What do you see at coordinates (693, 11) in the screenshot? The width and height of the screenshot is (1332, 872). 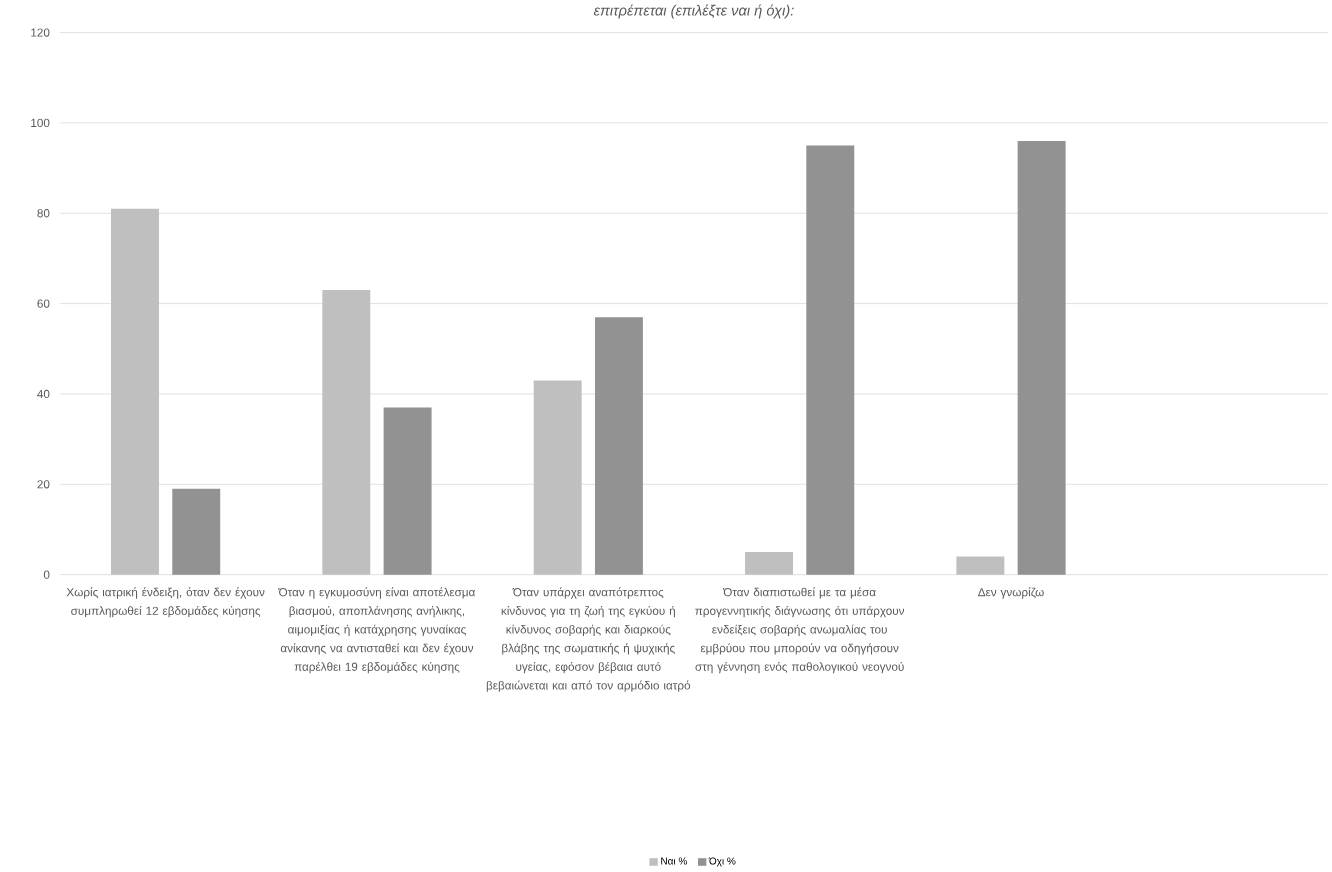 I see `chart-title: επιτρέπεται (επιλέξτε ναι ή όχι):` at bounding box center [693, 11].